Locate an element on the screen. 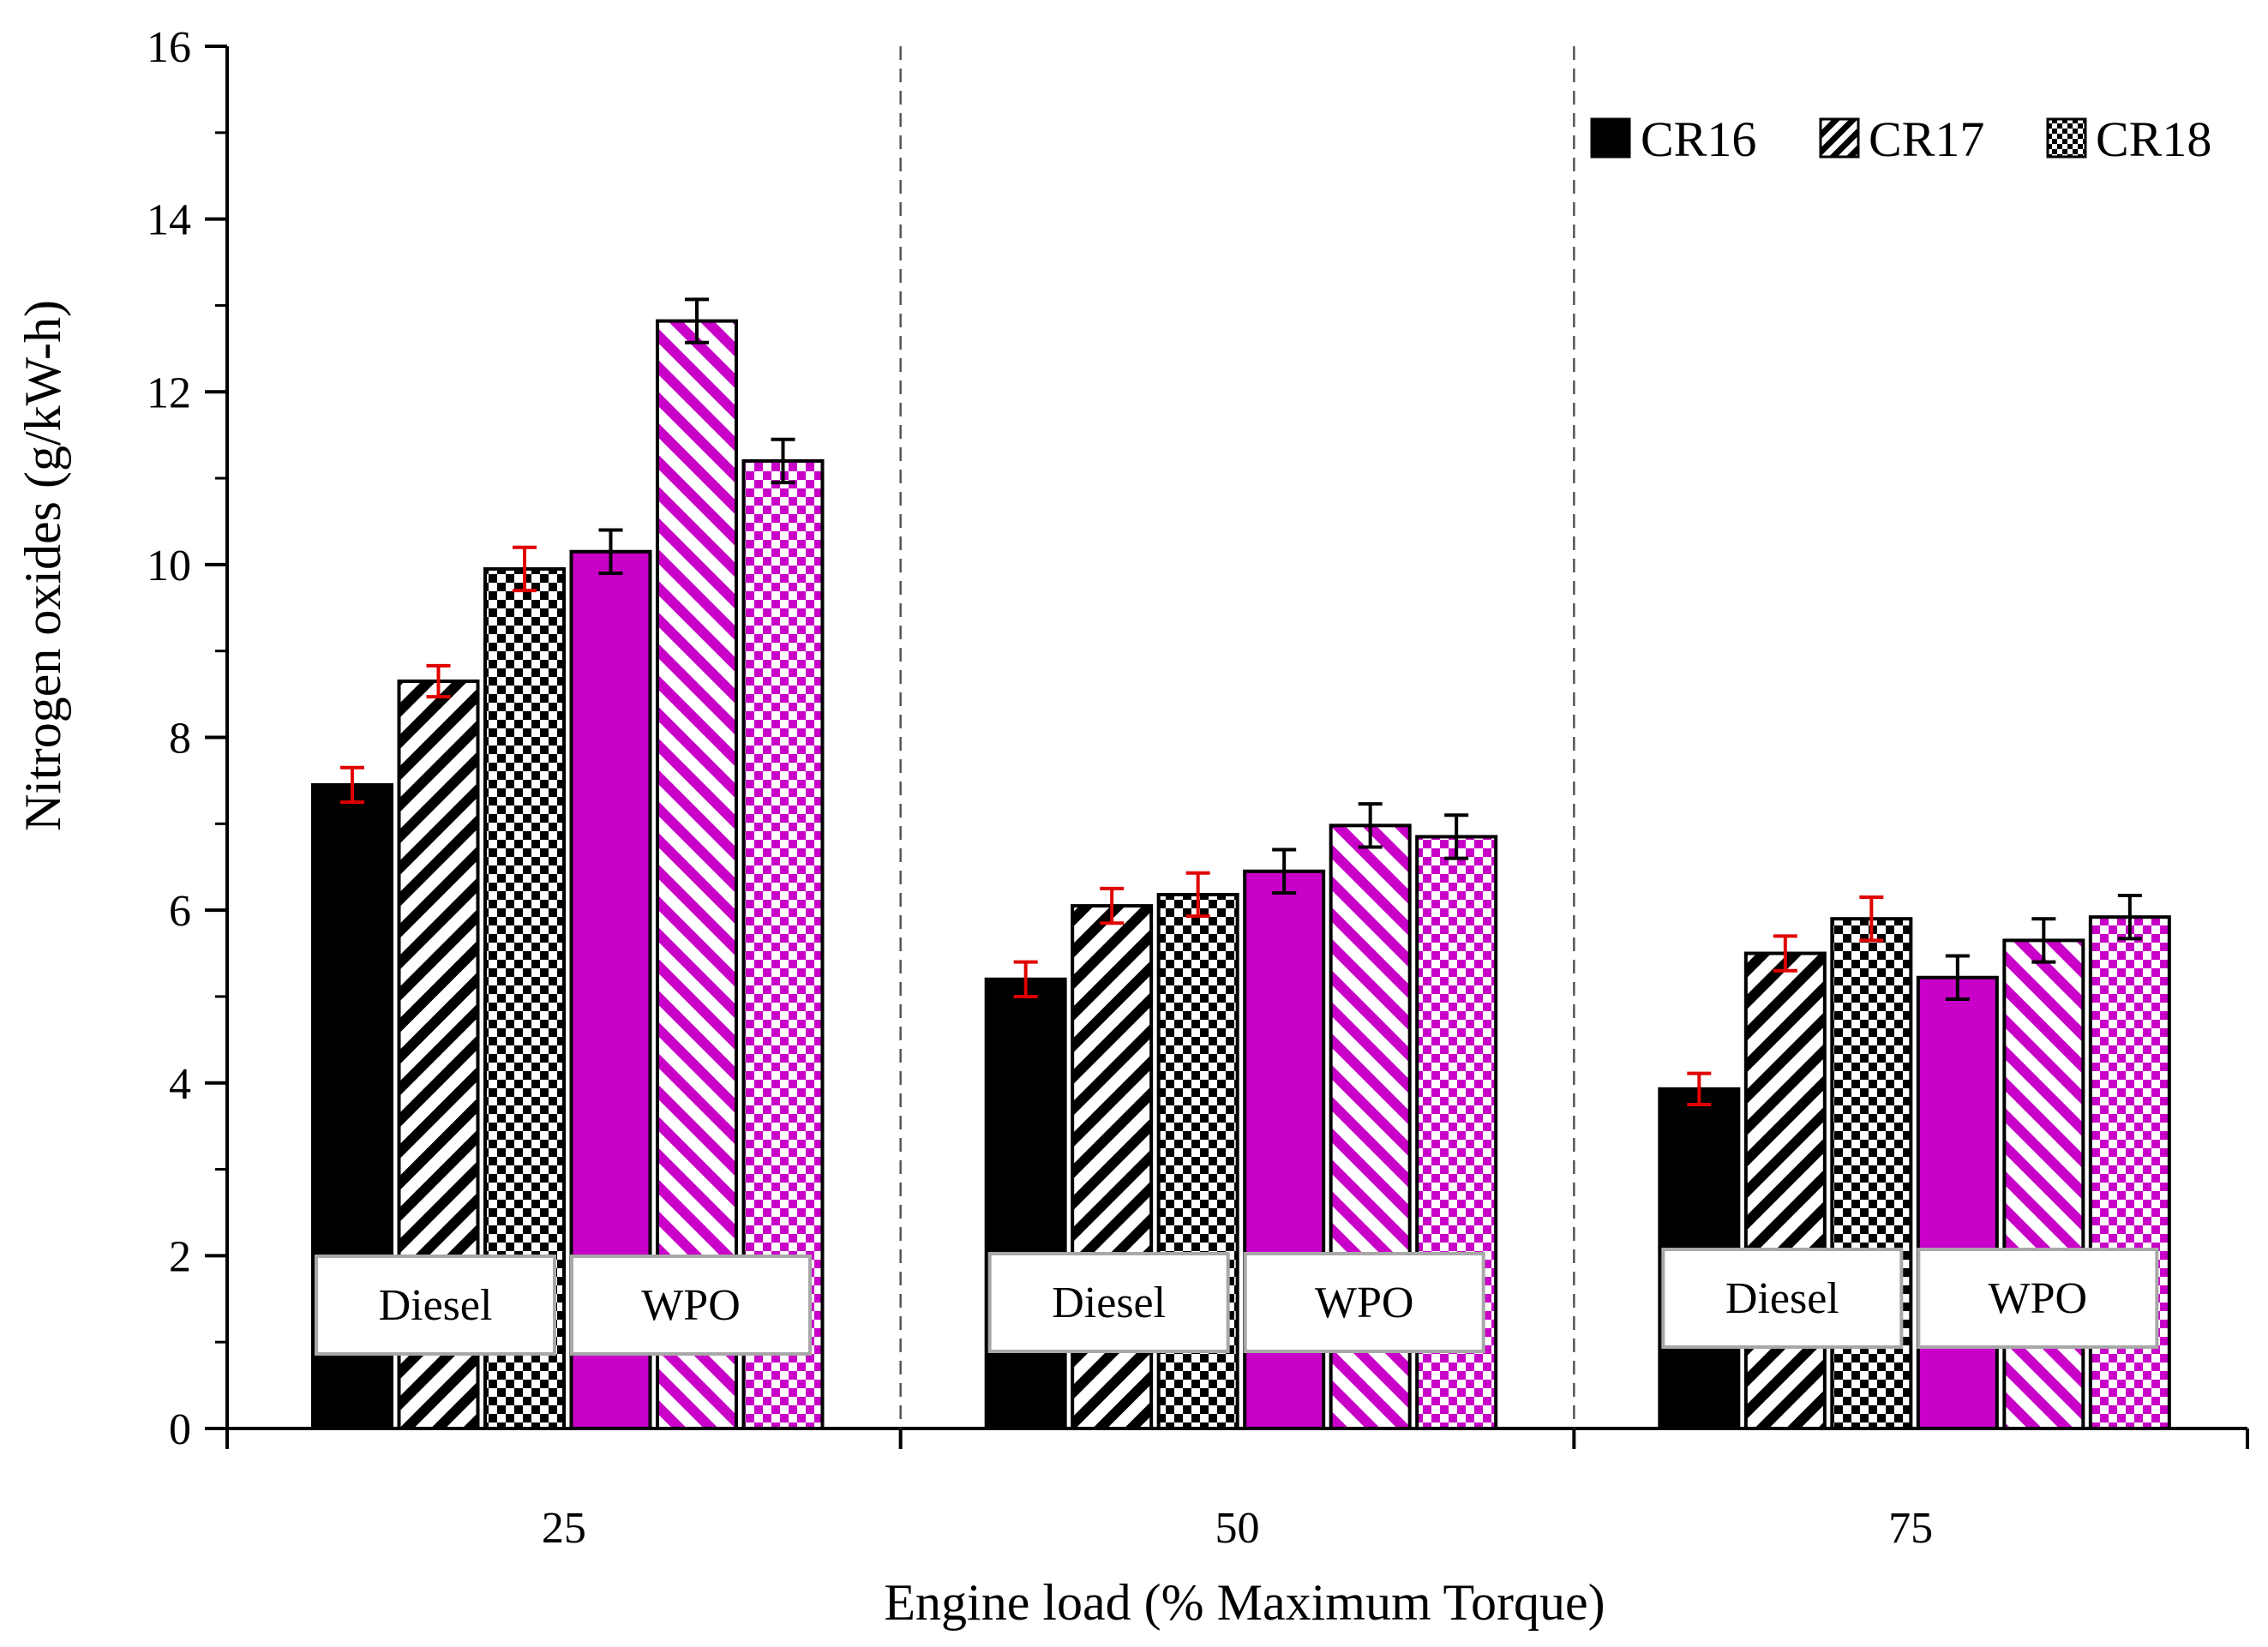 Image resolution: width=2268 pixels, height=1647 pixels. y-tick-label: 2 is located at coordinates (180, 1256).